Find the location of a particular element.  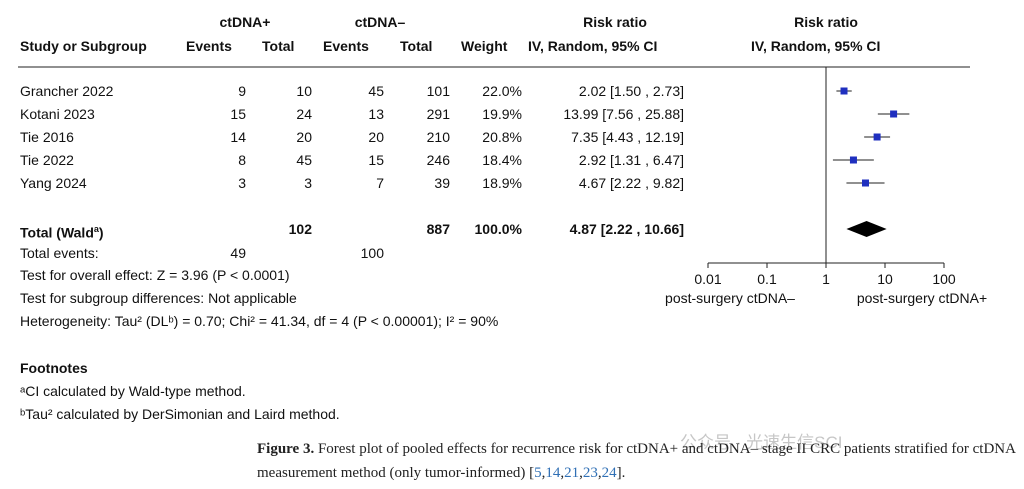

rr-title-table: Risk ratio is located at coordinates (615, 22).